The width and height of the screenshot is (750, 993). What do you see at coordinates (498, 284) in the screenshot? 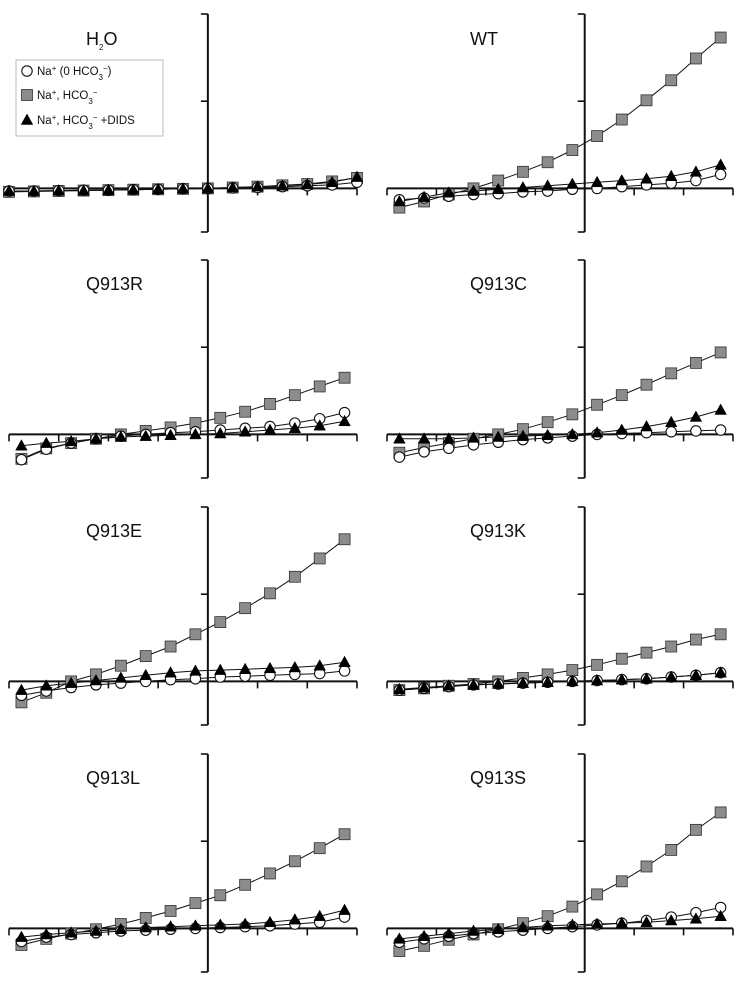
I see `panel-title: Q913C` at bounding box center [498, 284].